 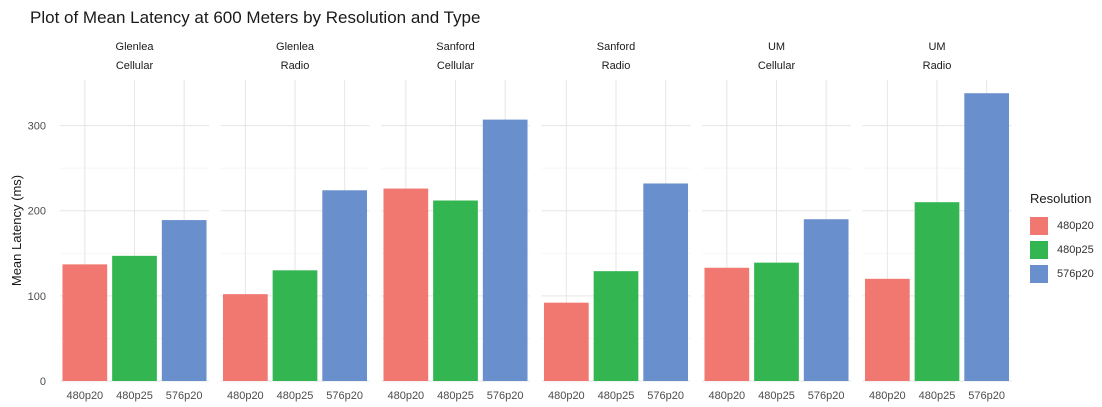 I want to click on y-tick-label: 100, so click(x=37, y=297).